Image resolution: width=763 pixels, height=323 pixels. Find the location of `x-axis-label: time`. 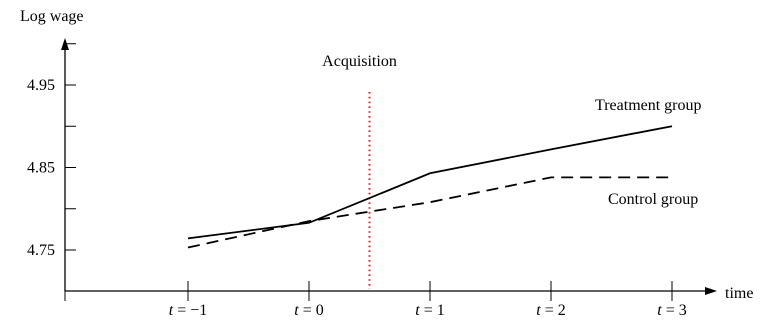

x-axis-label: time is located at coordinates (739, 293).